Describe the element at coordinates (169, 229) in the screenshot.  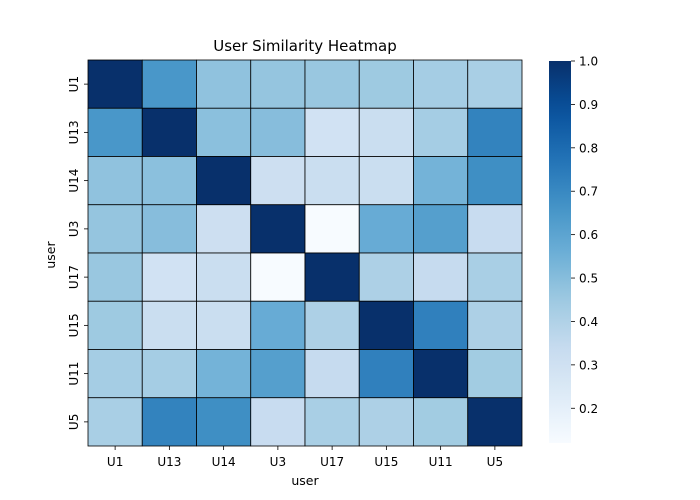
I see `heatmap-cell-U3-U13` at that location.